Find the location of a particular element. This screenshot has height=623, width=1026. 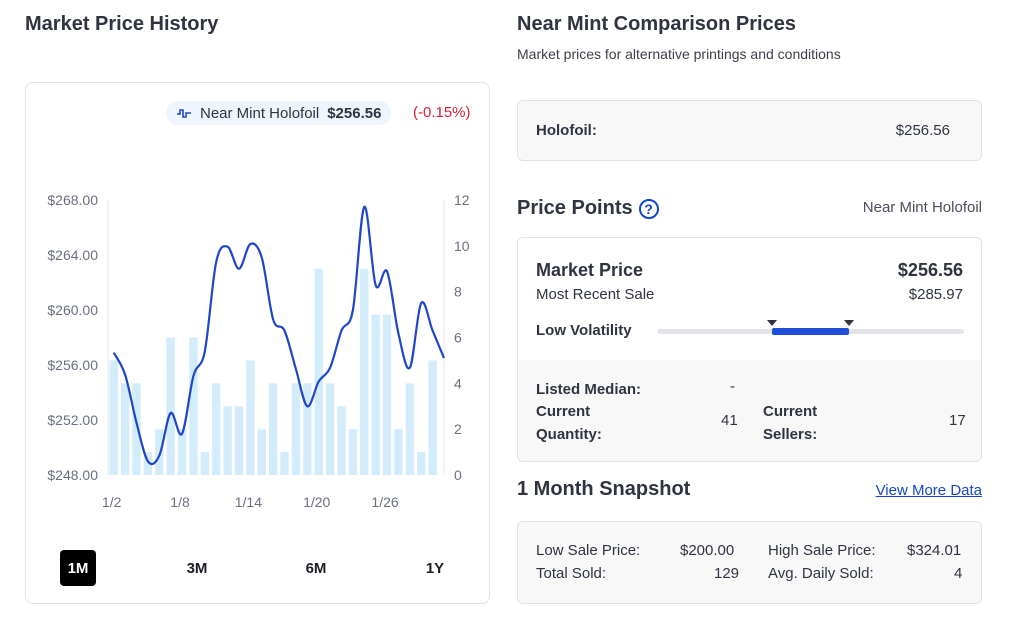

recent-sale-label: Most Recent Sale is located at coordinates (595, 294).